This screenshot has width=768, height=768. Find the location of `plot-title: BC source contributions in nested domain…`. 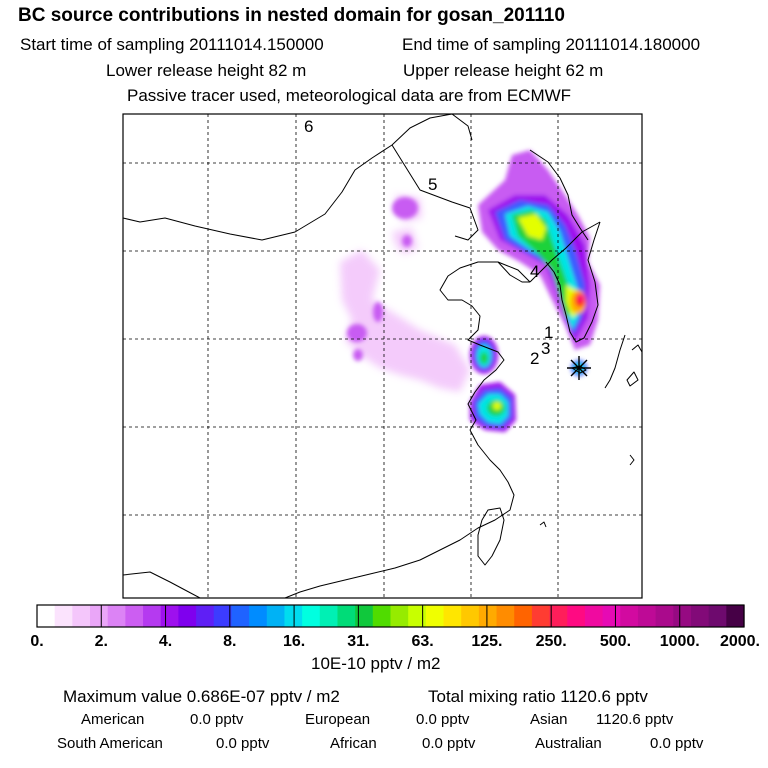

plot-title: BC source contributions in nested domain… is located at coordinates (291, 15).